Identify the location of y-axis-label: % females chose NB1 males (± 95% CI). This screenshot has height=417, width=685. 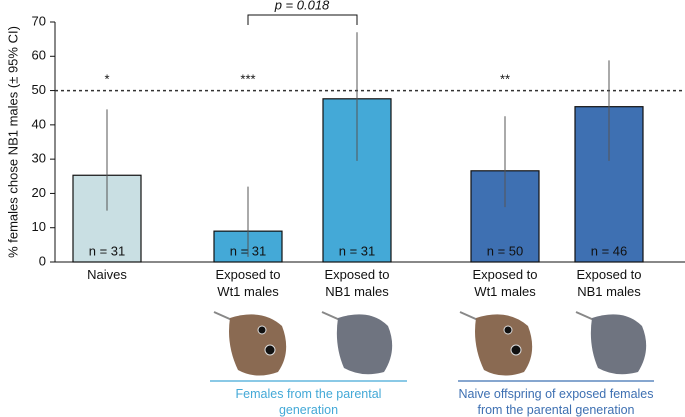
(12, 142).